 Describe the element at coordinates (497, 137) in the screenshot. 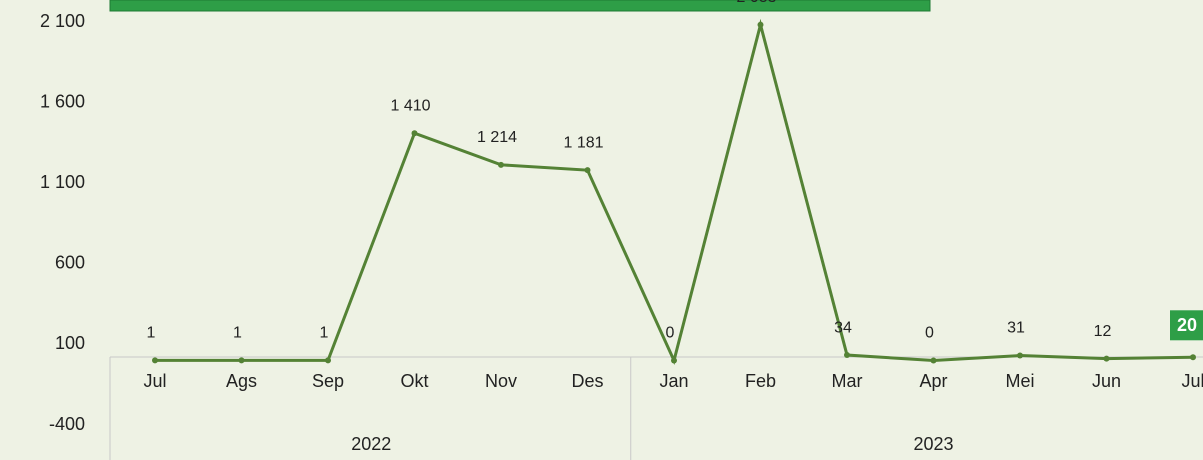

I see `value-label: 1 214` at that location.